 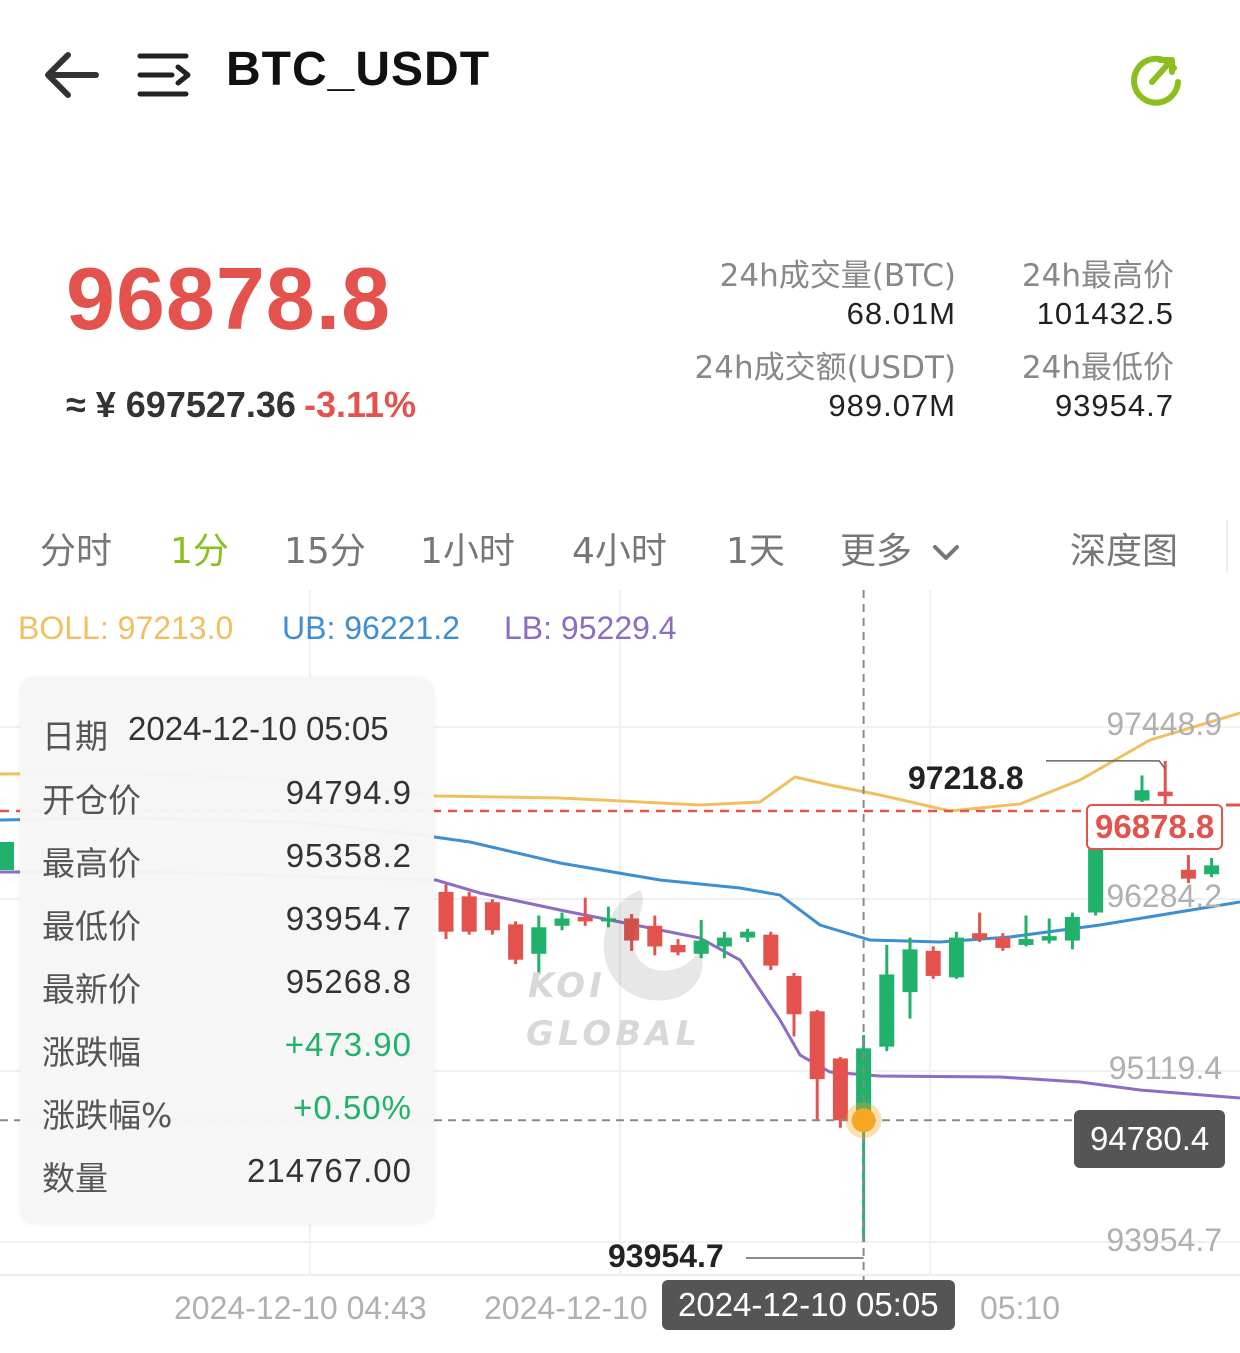 I want to click on tooltip-change-label: 涨跌幅, so click(x=91, y=1052).